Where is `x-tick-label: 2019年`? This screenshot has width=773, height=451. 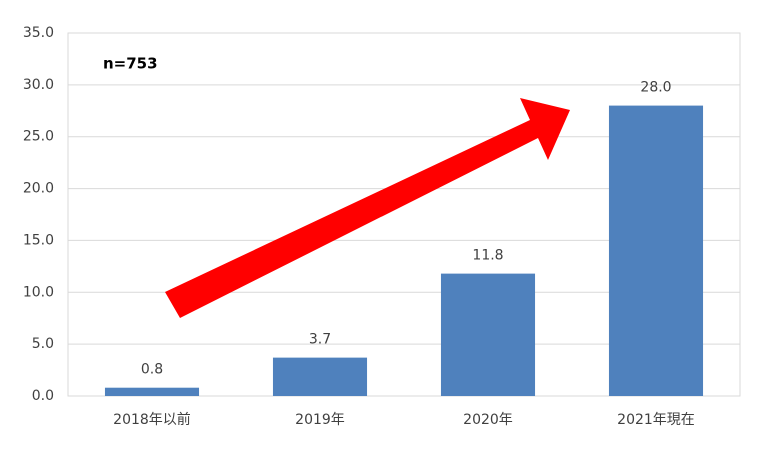
x-tick-label: 2019年 is located at coordinates (320, 420).